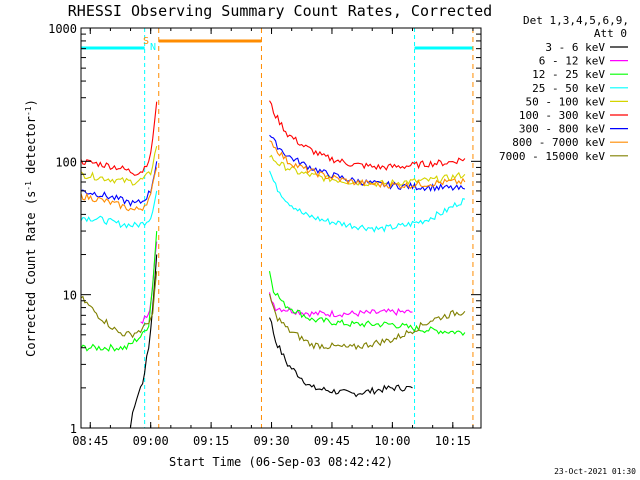 This screenshot has width=640, height=480. I want to click on y-axis-label-part2: detector, so click(31, 148).